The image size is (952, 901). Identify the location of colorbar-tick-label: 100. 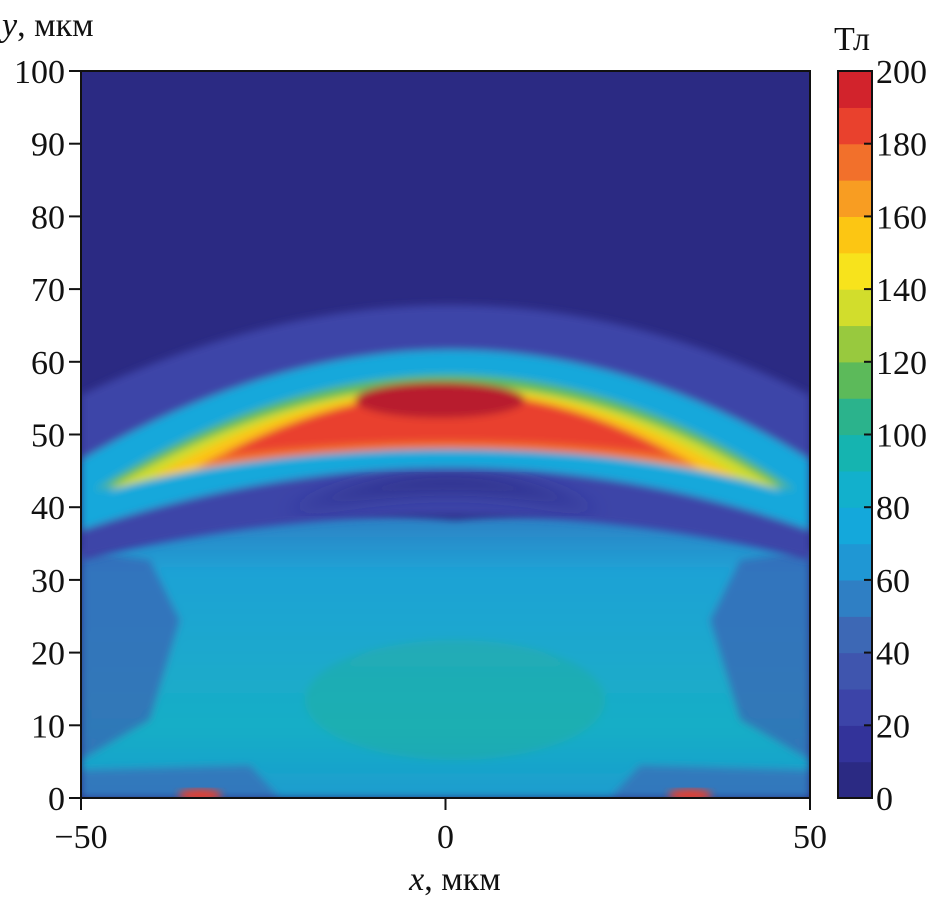
(901, 436).